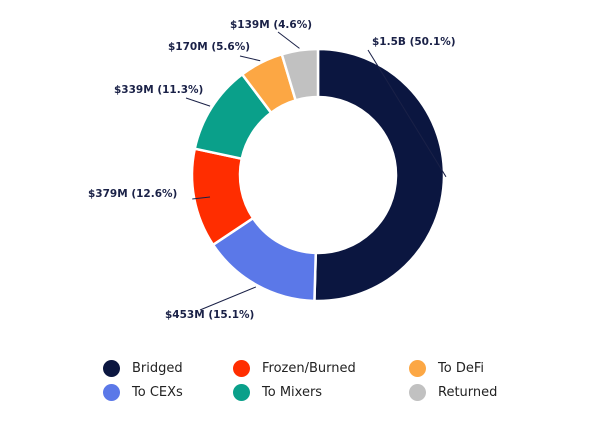  What do you see at coordinates (414, 42) in the screenshot?
I see `data-label: $1.5B (50.1%)` at bounding box center [414, 42].